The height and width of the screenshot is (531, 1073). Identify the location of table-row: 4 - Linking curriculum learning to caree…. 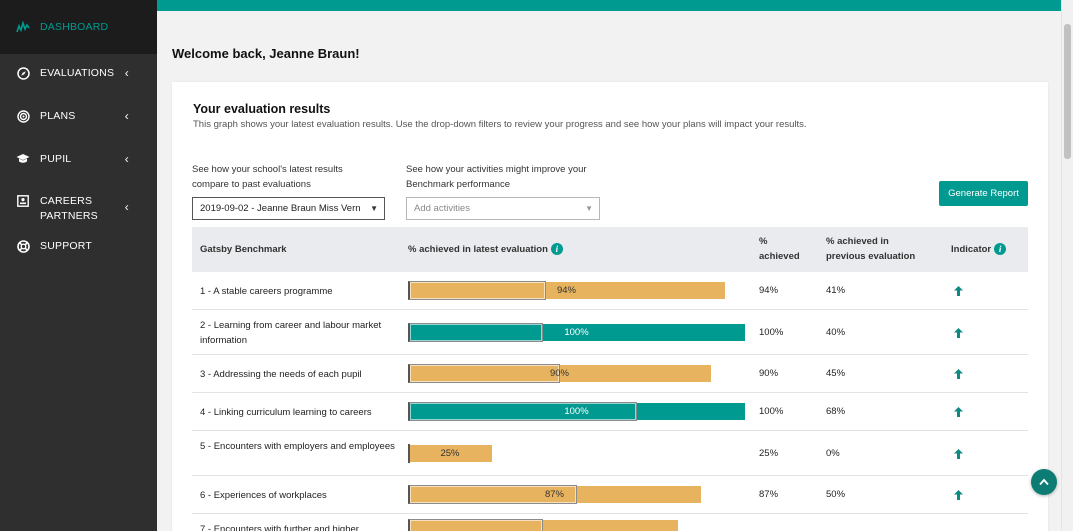
(610, 412).